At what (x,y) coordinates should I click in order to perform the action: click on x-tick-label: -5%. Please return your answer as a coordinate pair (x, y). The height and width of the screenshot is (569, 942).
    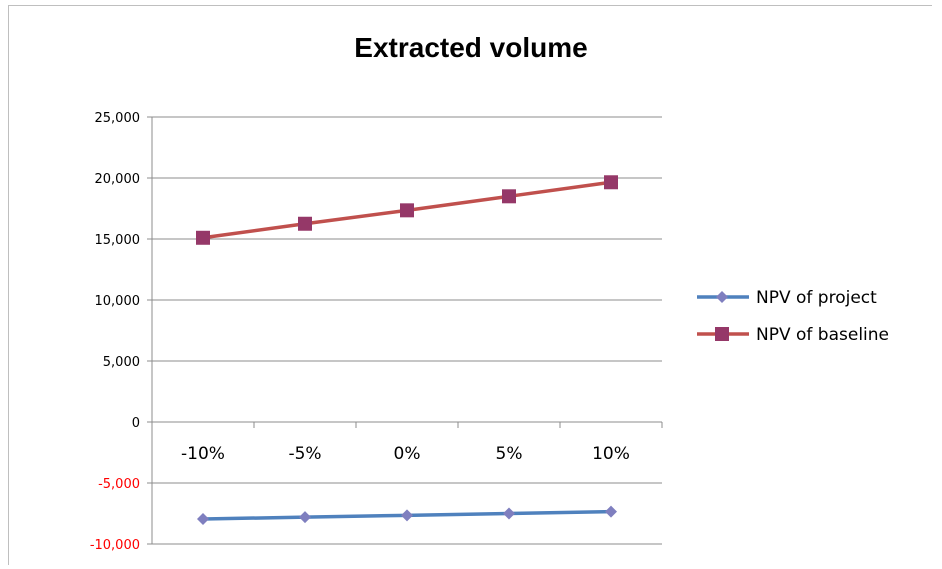
    Looking at the image, I should click on (304, 454).